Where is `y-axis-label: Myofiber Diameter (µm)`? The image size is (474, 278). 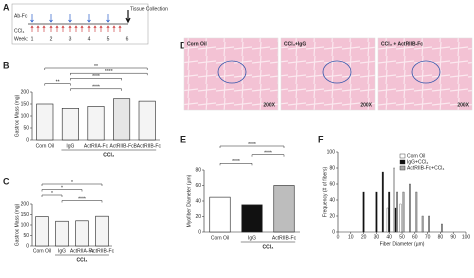
y-axis-label: Myofiber Diameter (µm) is located at coordinates (189, 200).